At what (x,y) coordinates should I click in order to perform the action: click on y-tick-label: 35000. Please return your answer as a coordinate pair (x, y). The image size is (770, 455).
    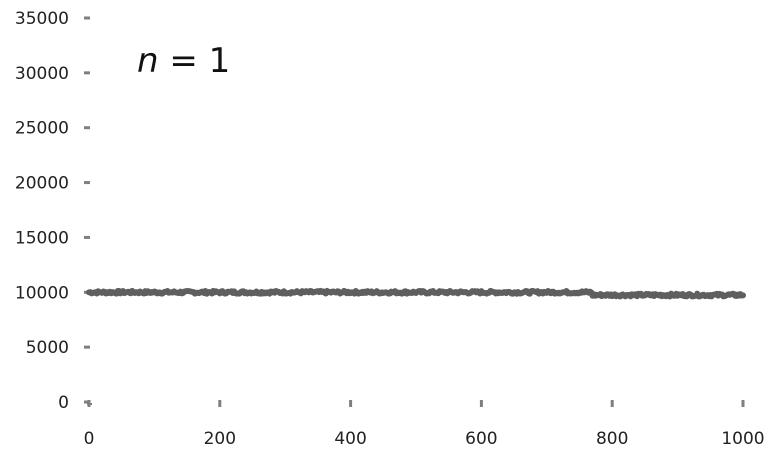
    Looking at the image, I should click on (42, 19).